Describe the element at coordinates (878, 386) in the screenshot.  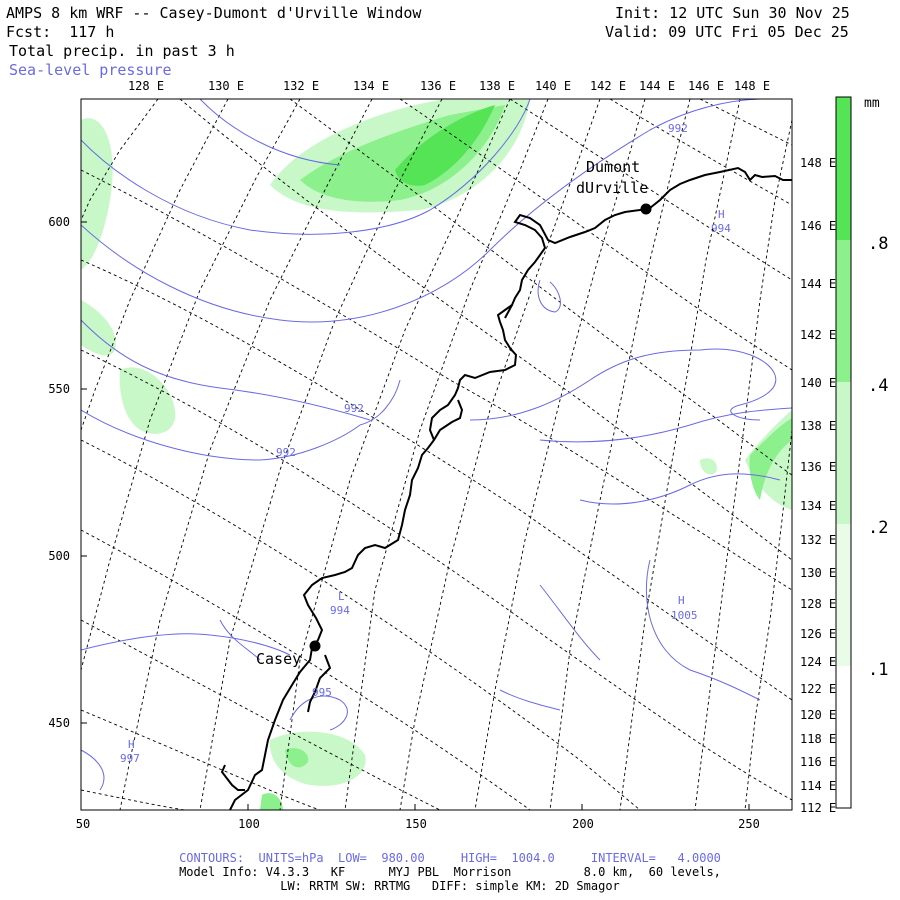
I see `colorbar-label: .4` at that location.